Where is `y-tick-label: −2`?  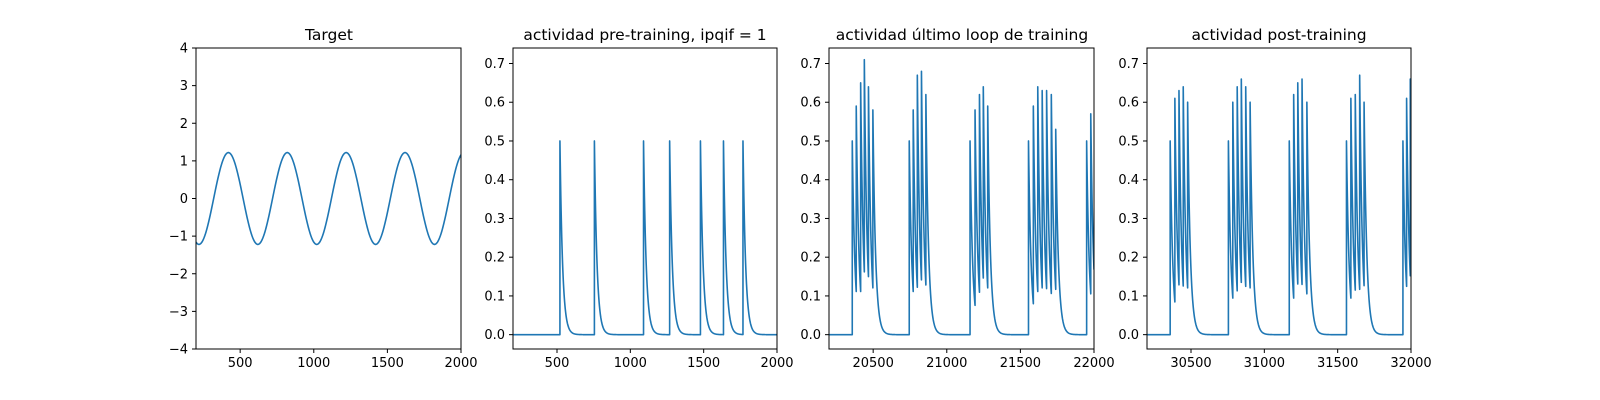
y-tick-label: −2 is located at coordinates (178, 274).